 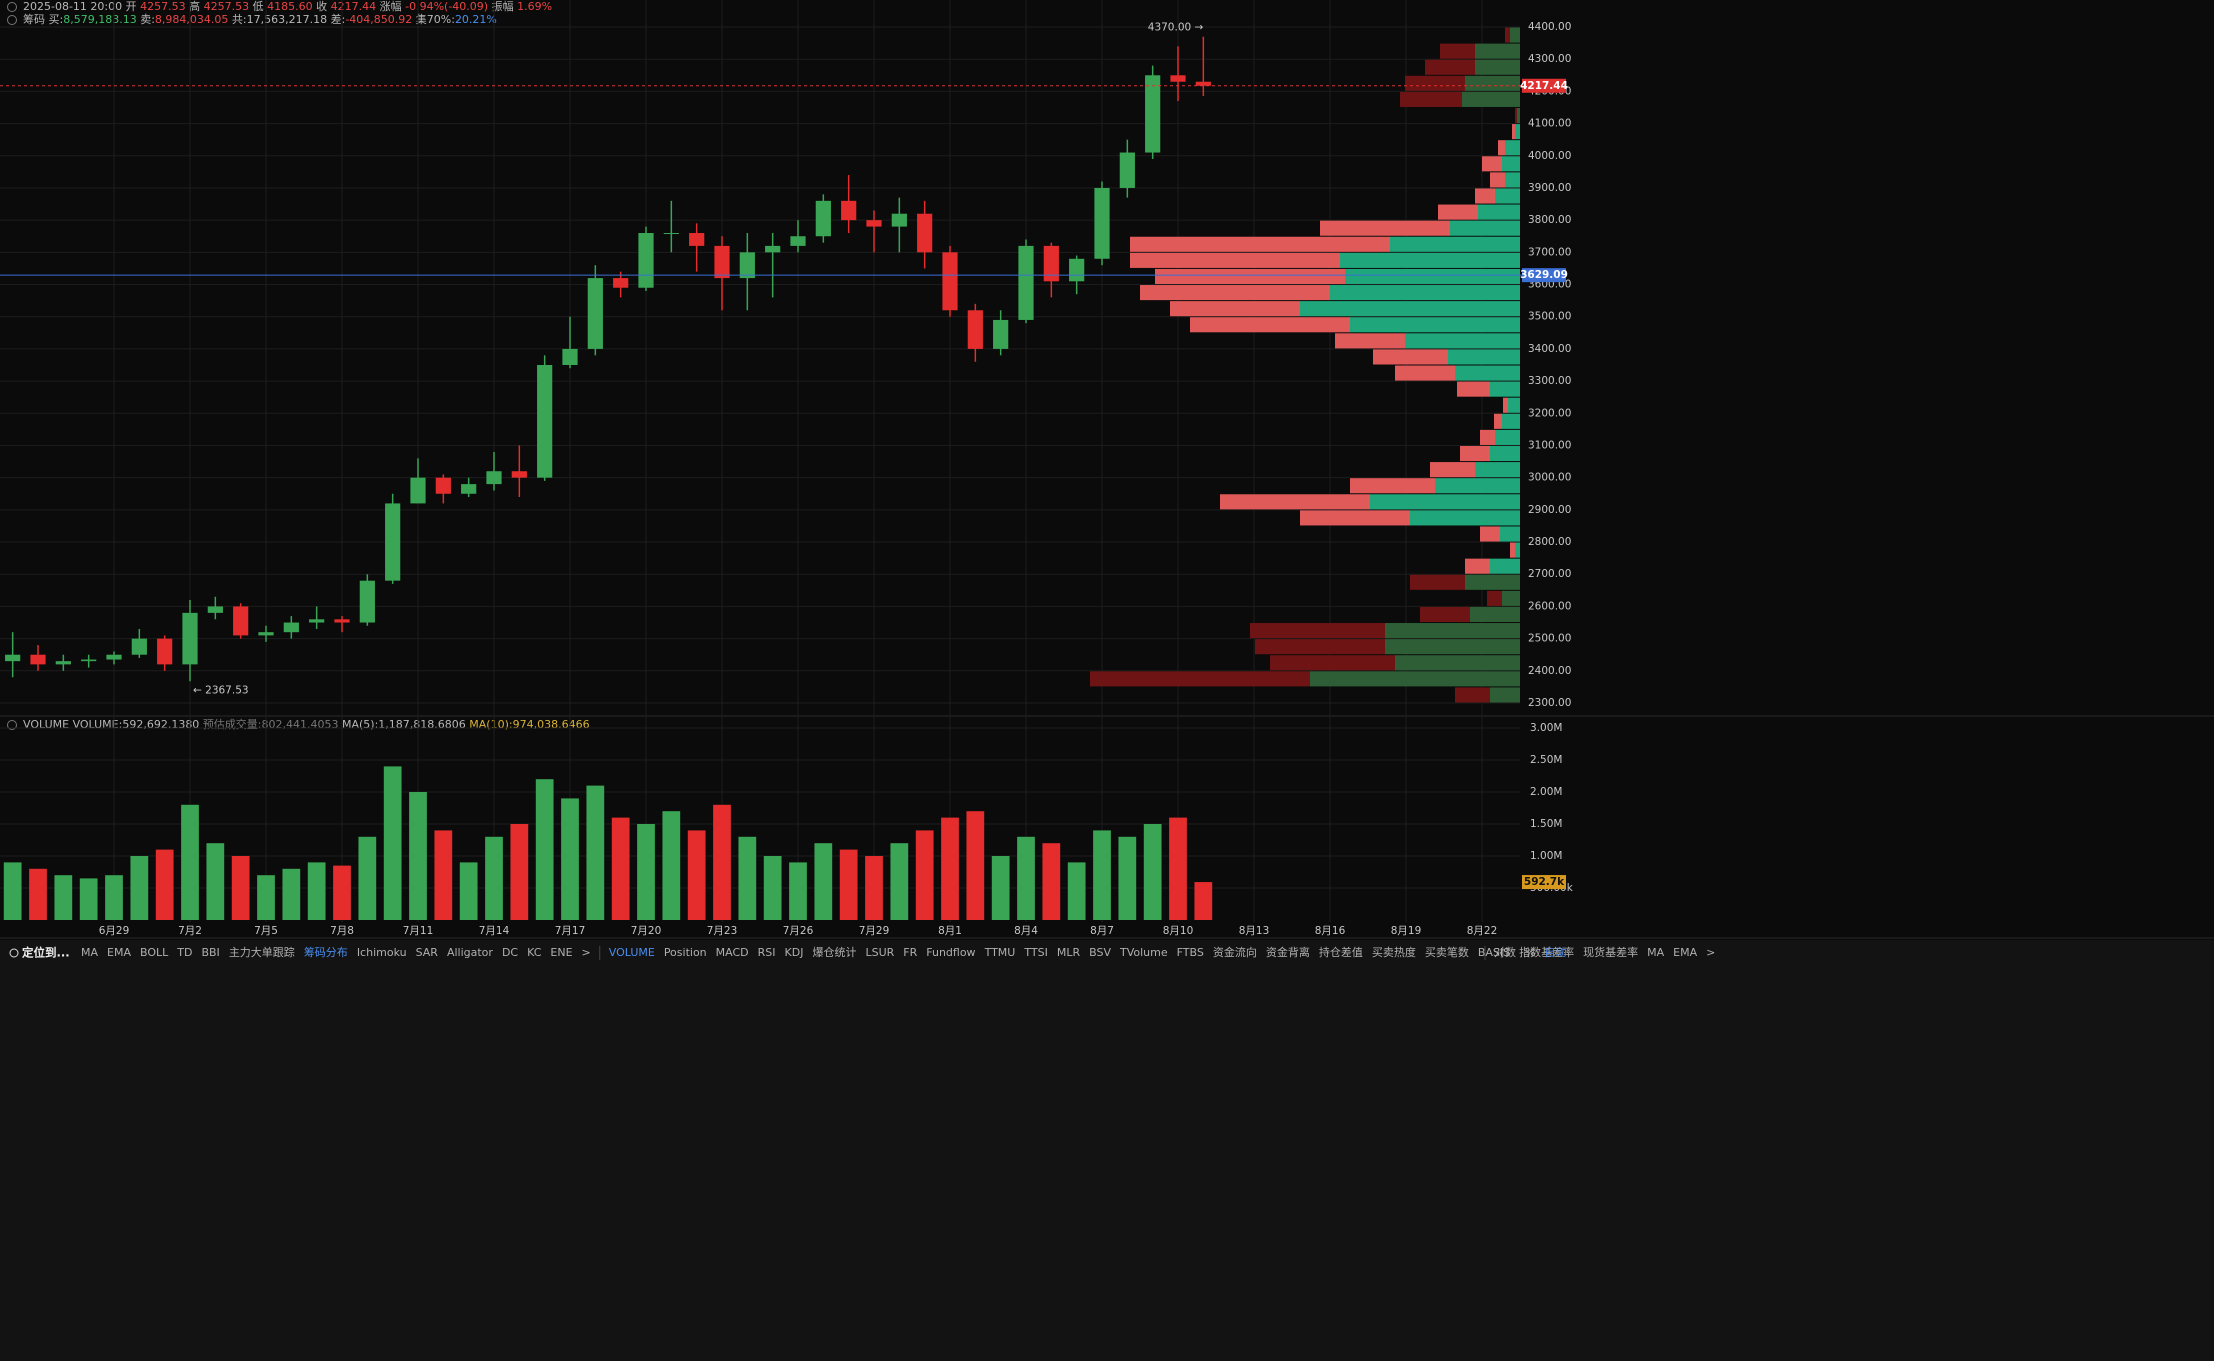 I want to click on toolbar-item: FR, so click(x=910, y=952).